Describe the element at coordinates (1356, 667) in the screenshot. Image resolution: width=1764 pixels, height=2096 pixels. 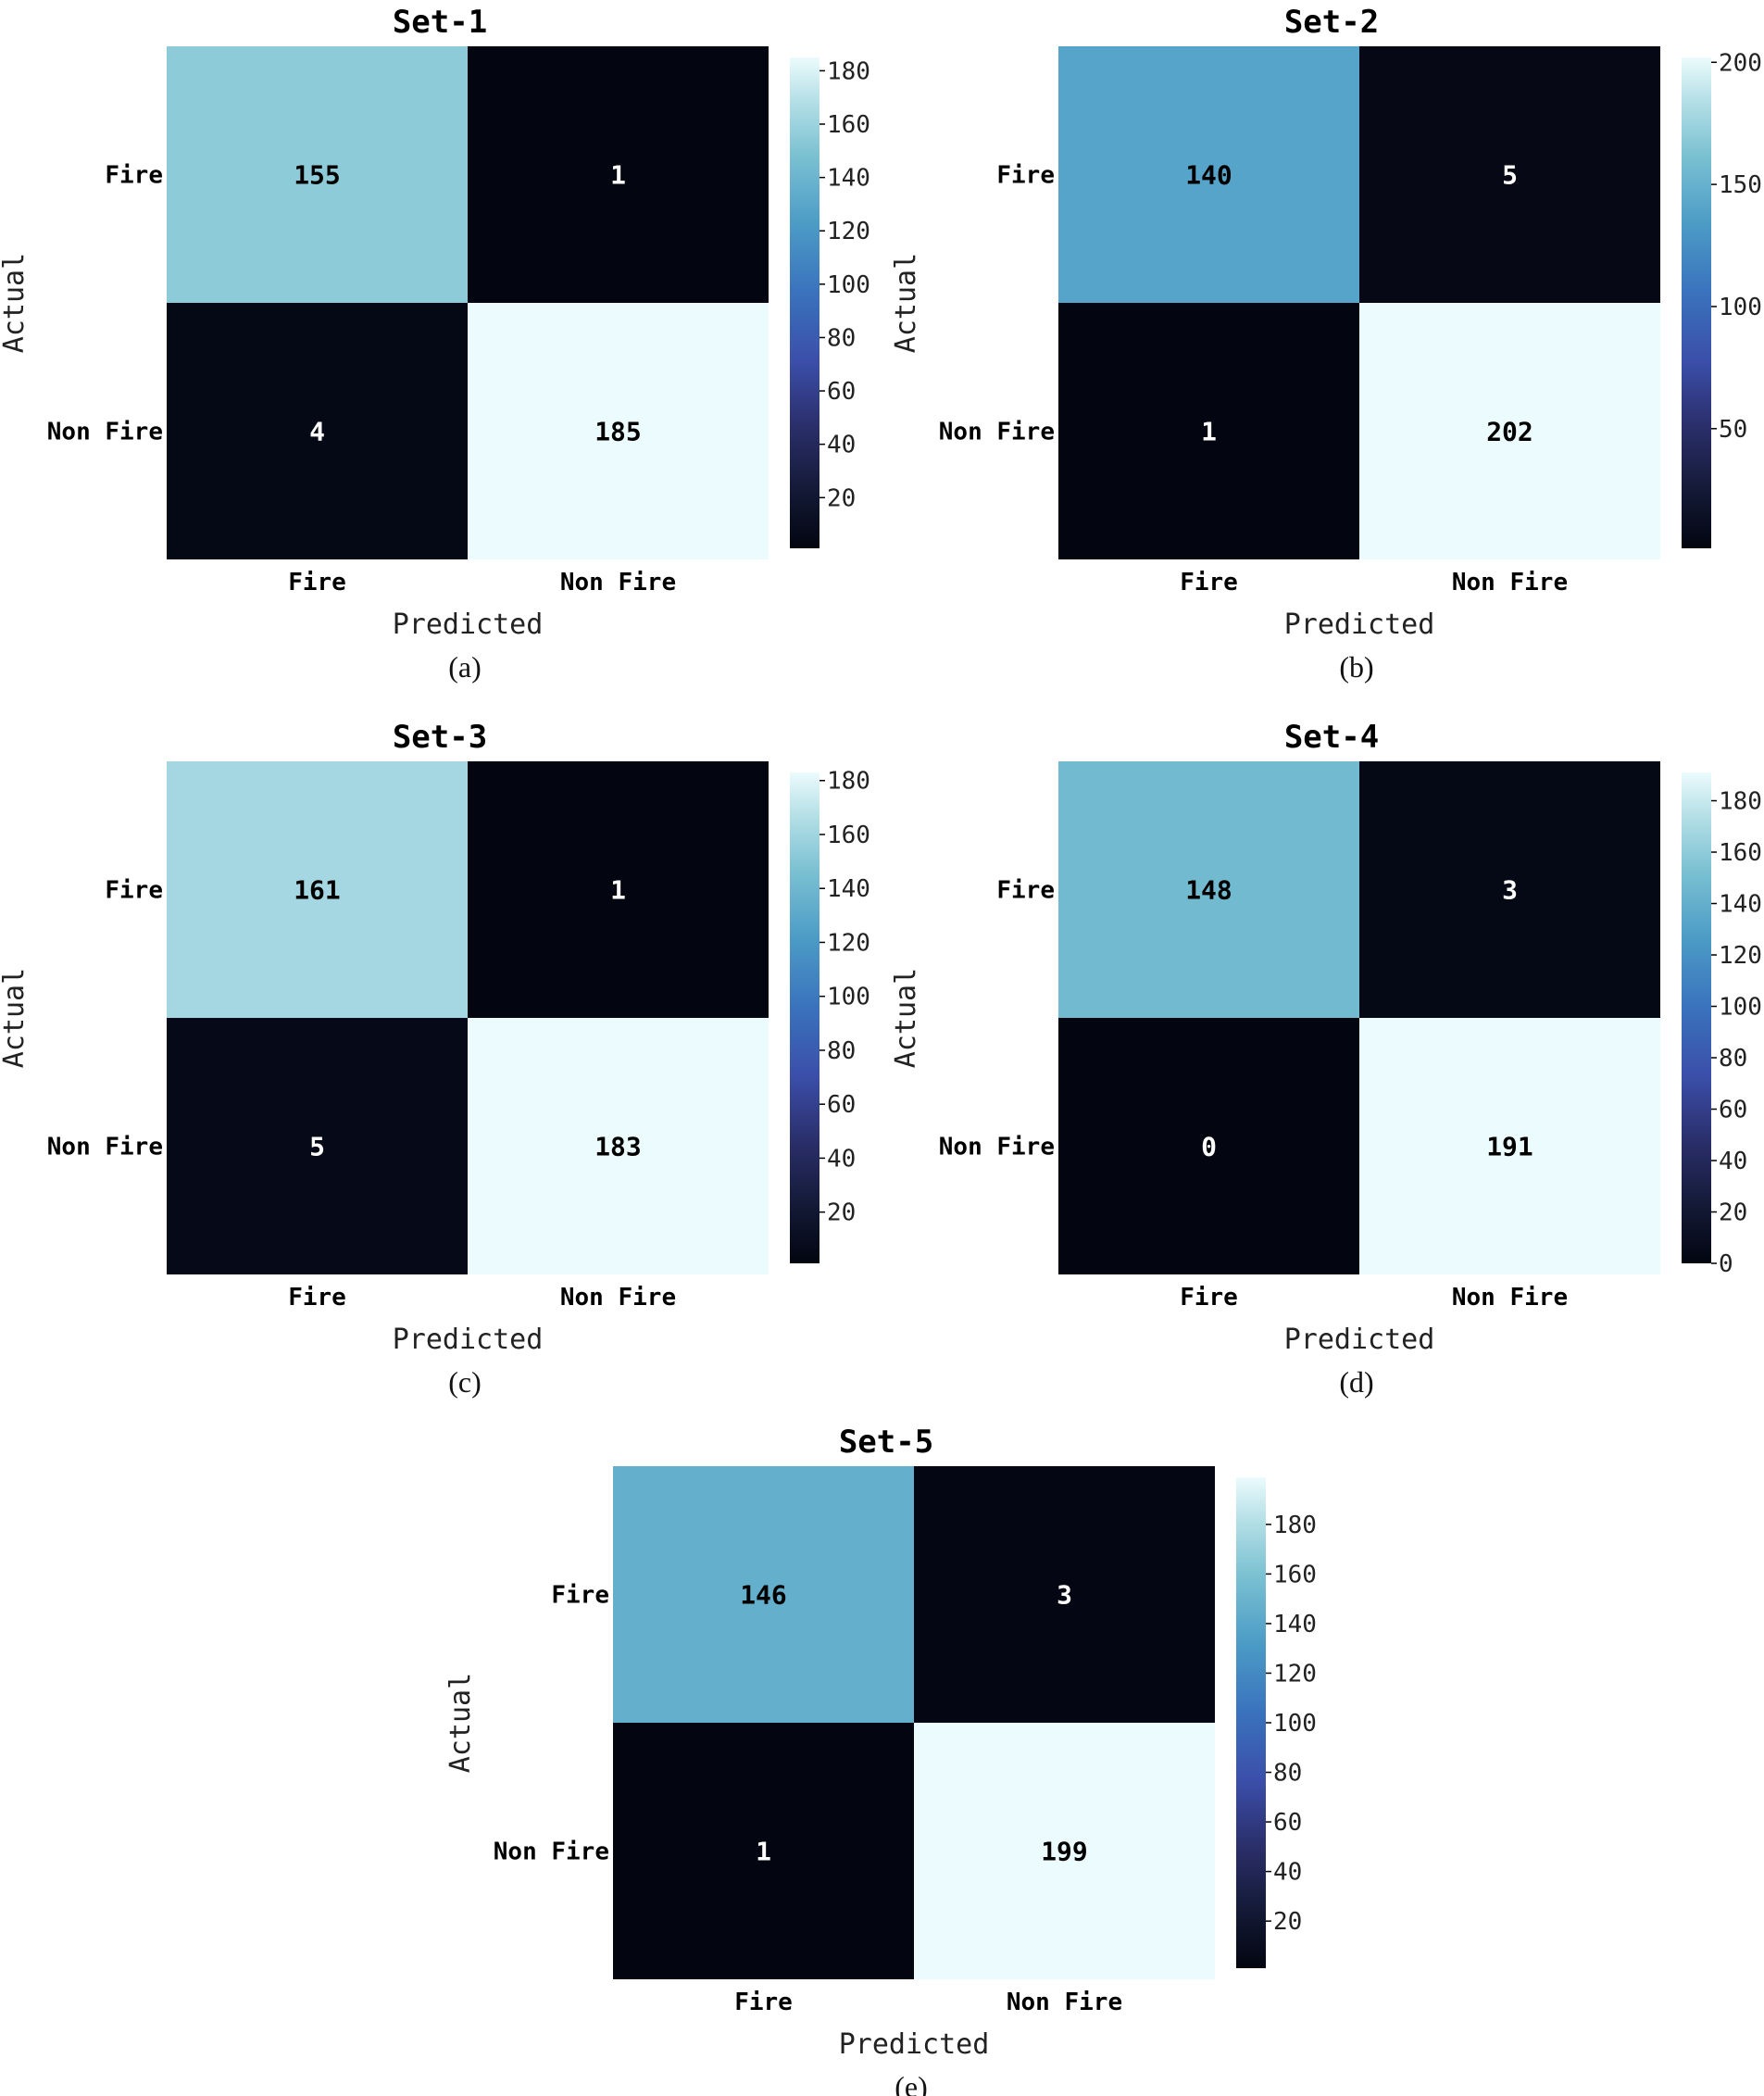
I see `subfigure-caption: (b)` at that location.